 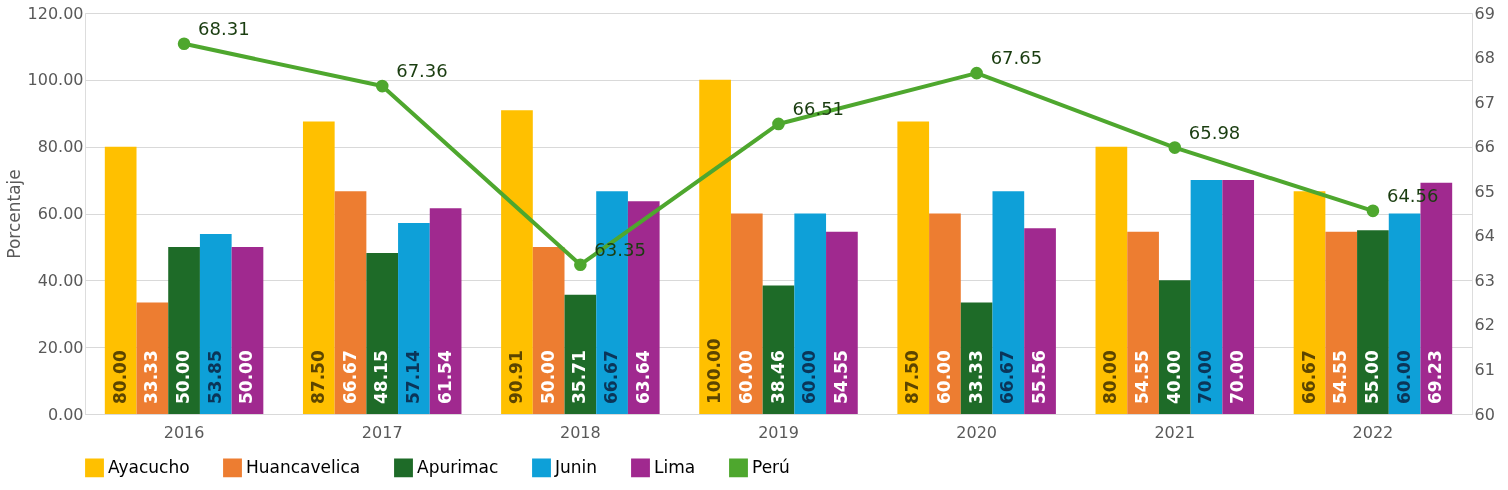 What do you see at coordinates (580, 432) in the screenshot?
I see `x-tick-label: 2018` at bounding box center [580, 432].